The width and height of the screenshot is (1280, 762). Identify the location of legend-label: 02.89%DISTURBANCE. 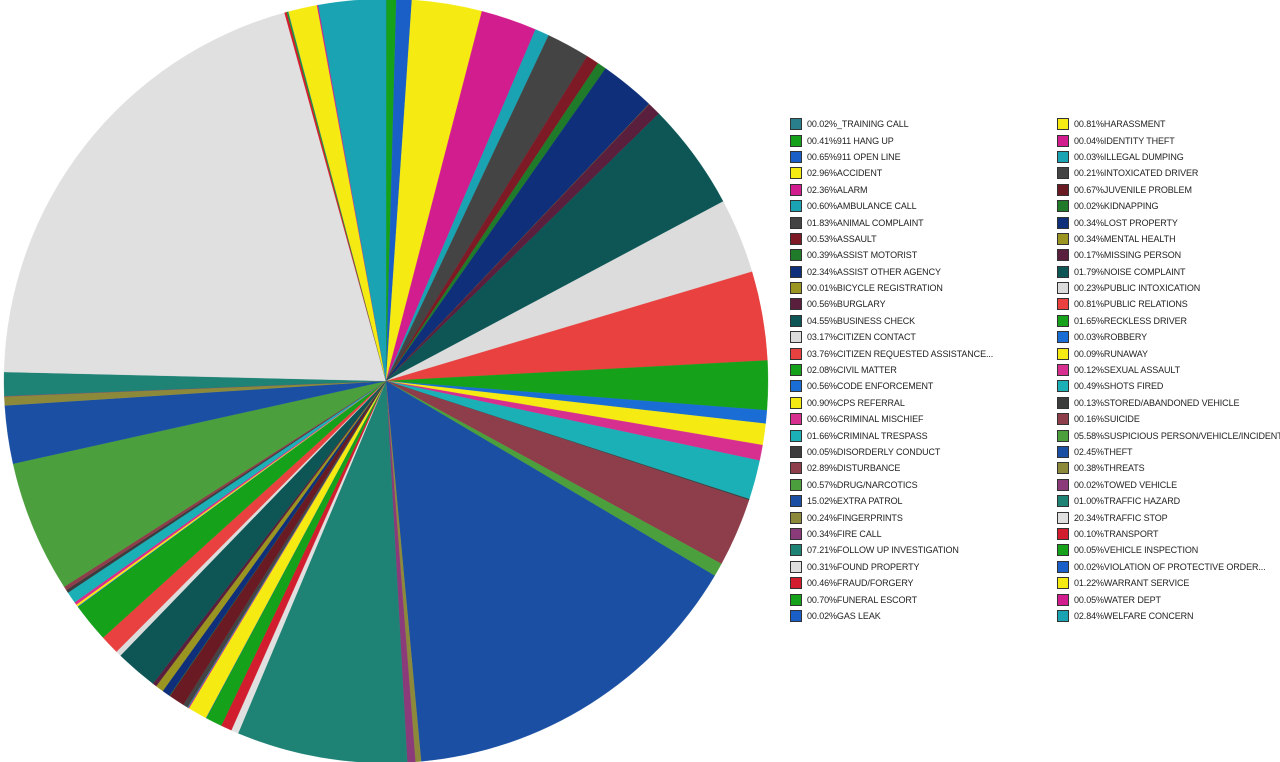
(854, 468).